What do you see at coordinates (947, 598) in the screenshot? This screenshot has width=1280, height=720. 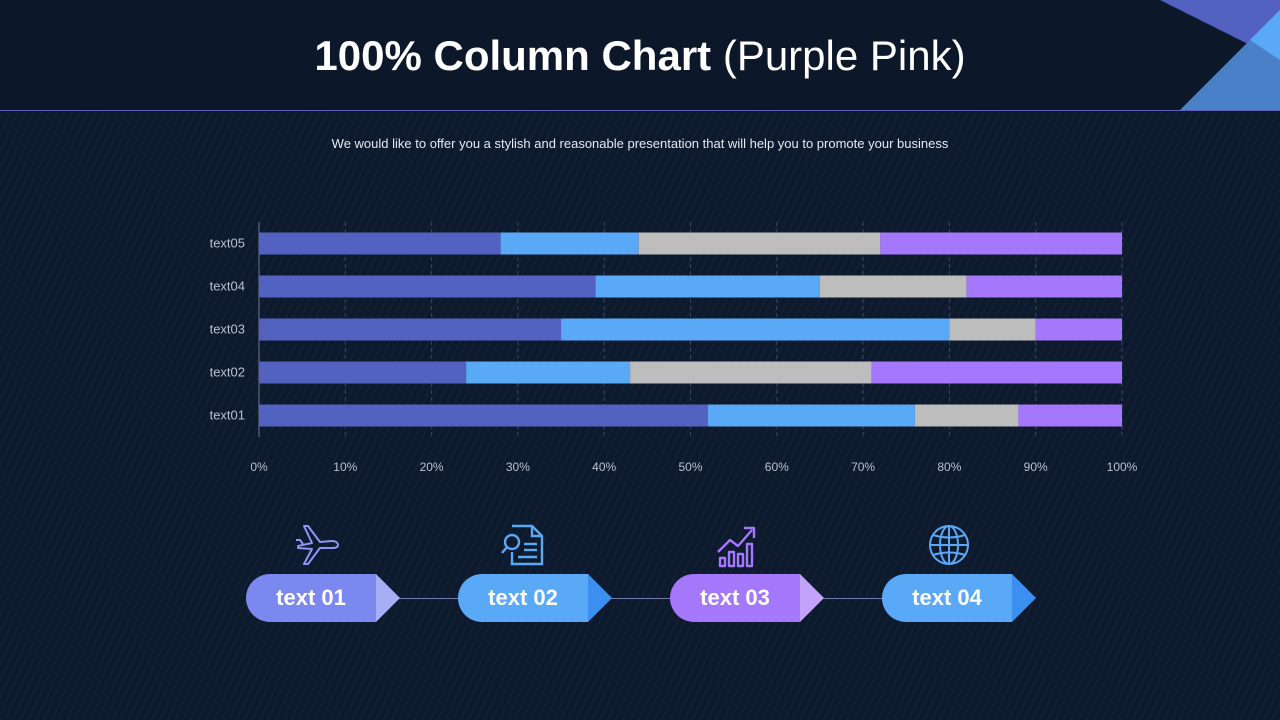 I see `step-4-label: text 04` at bounding box center [947, 598].